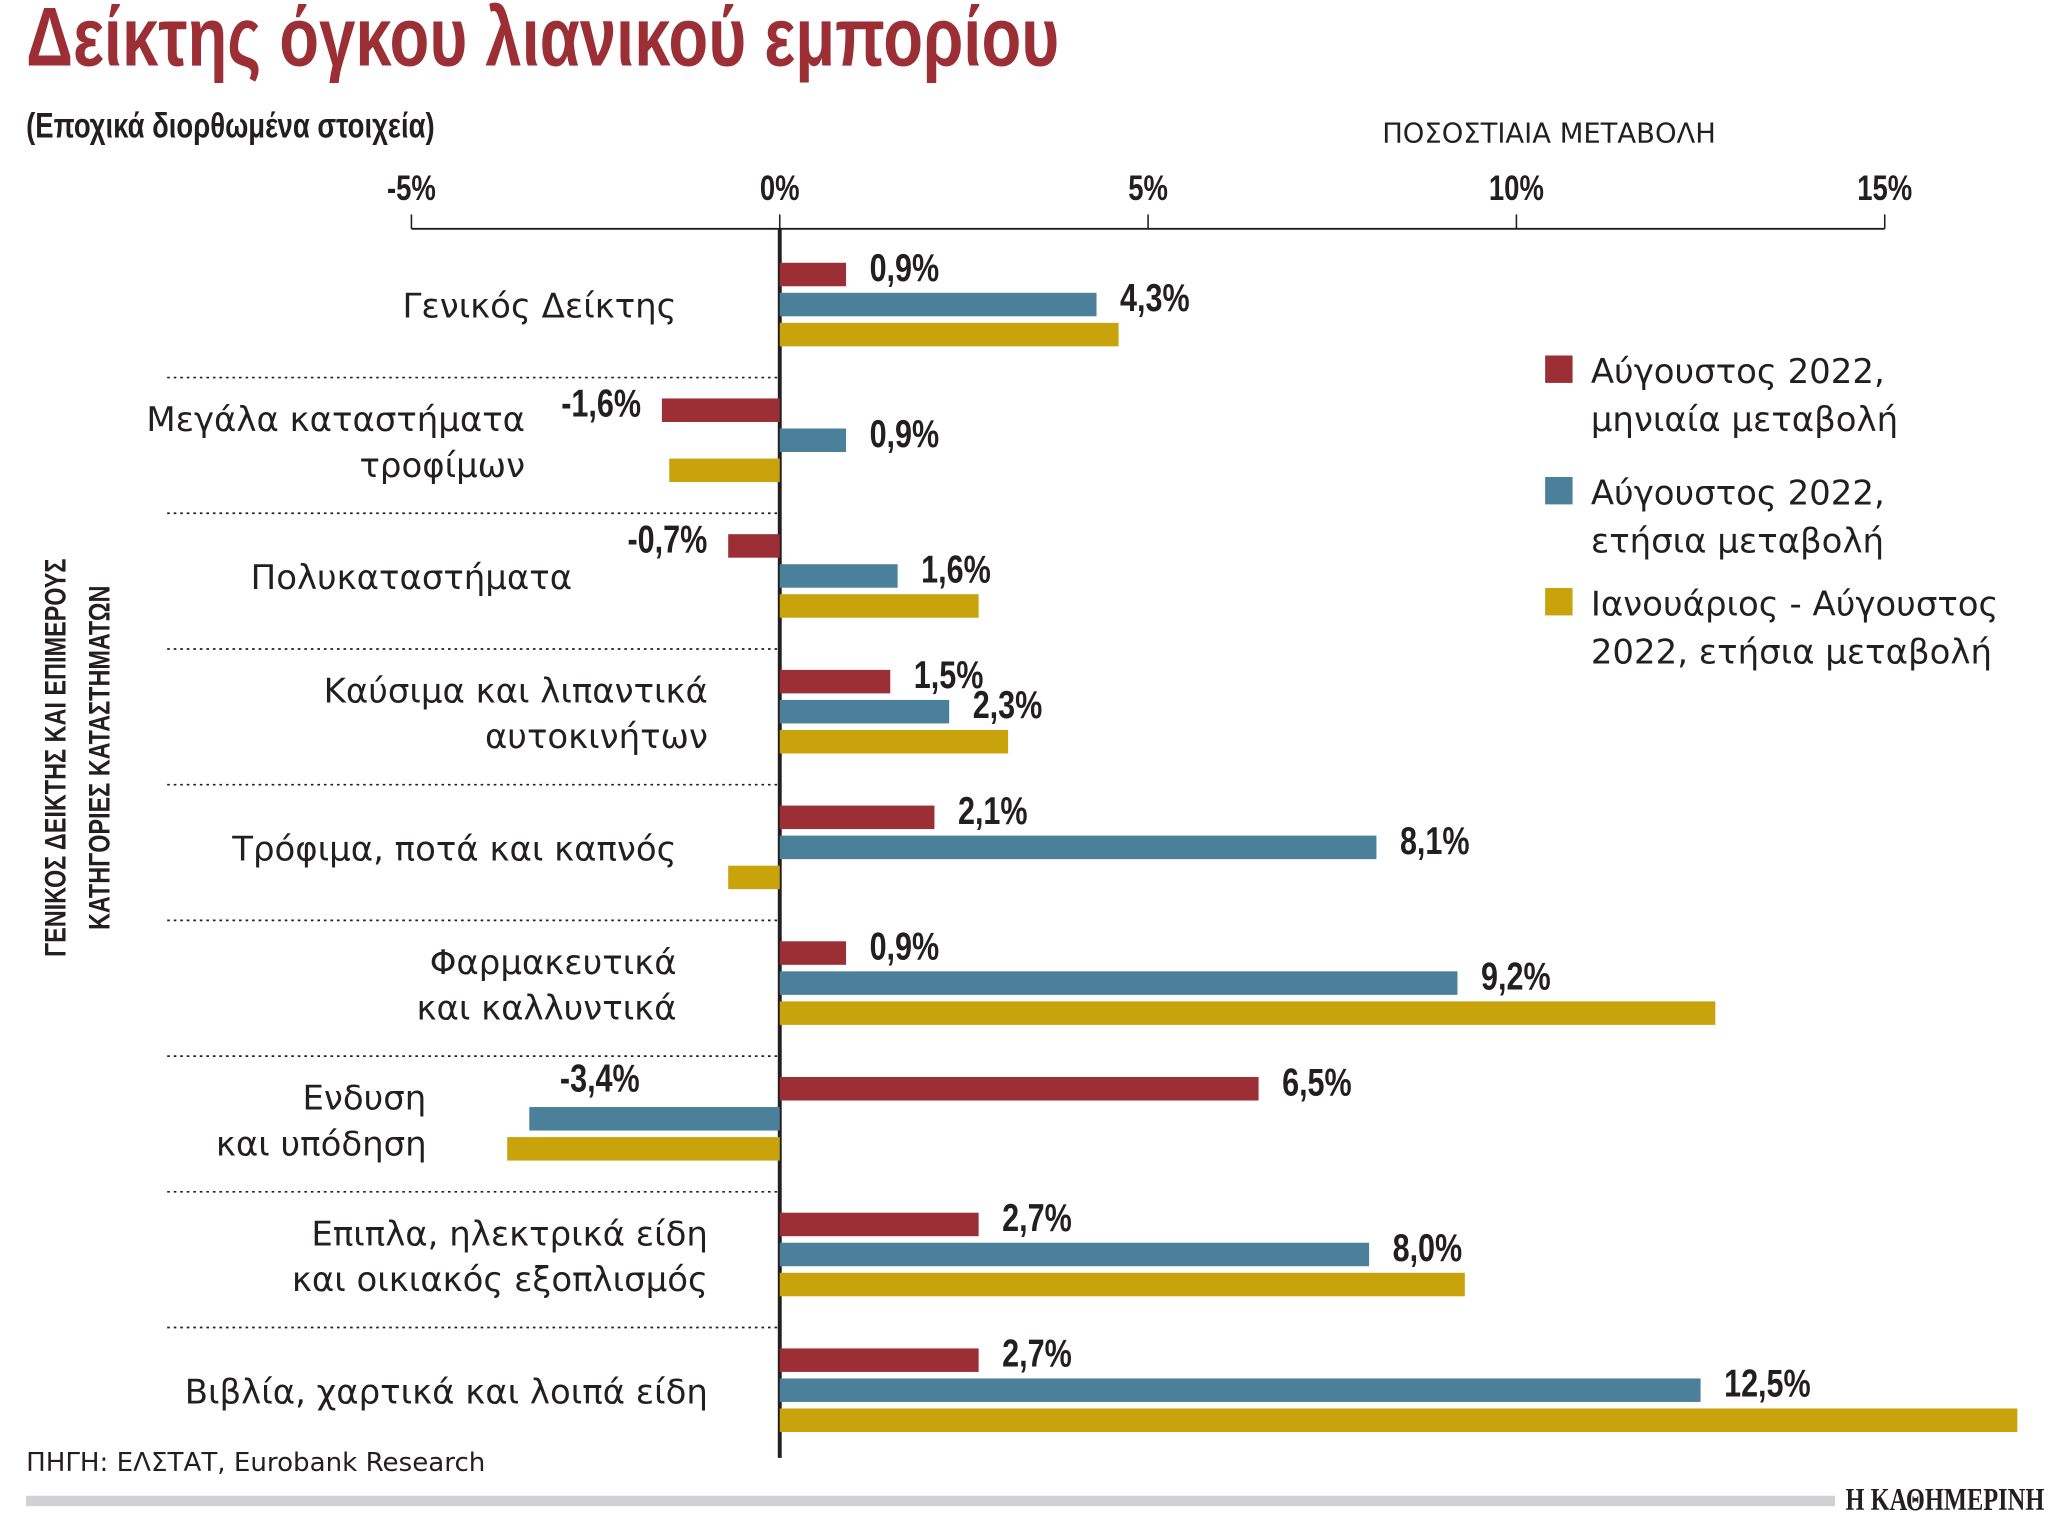 This screenshot has height=1526, width=2048. What do you see at coordinates (667, 539) in the screenshot?
I see `value-label: -0,7%` at bounding box center [667, 539].